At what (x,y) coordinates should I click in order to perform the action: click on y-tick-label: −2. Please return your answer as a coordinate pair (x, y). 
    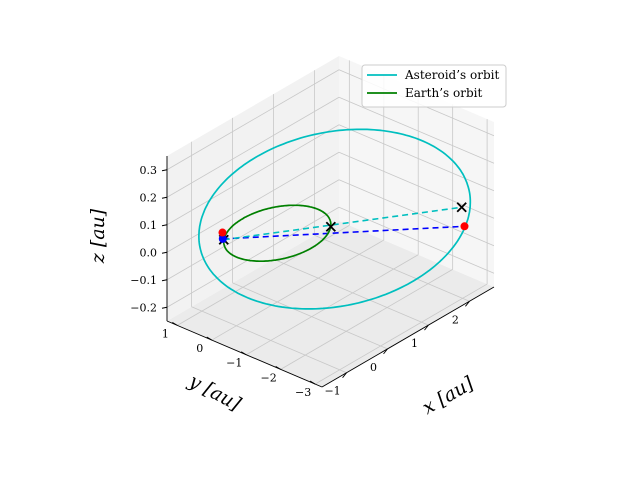
    Looking at the image, I should click on (269, 377).